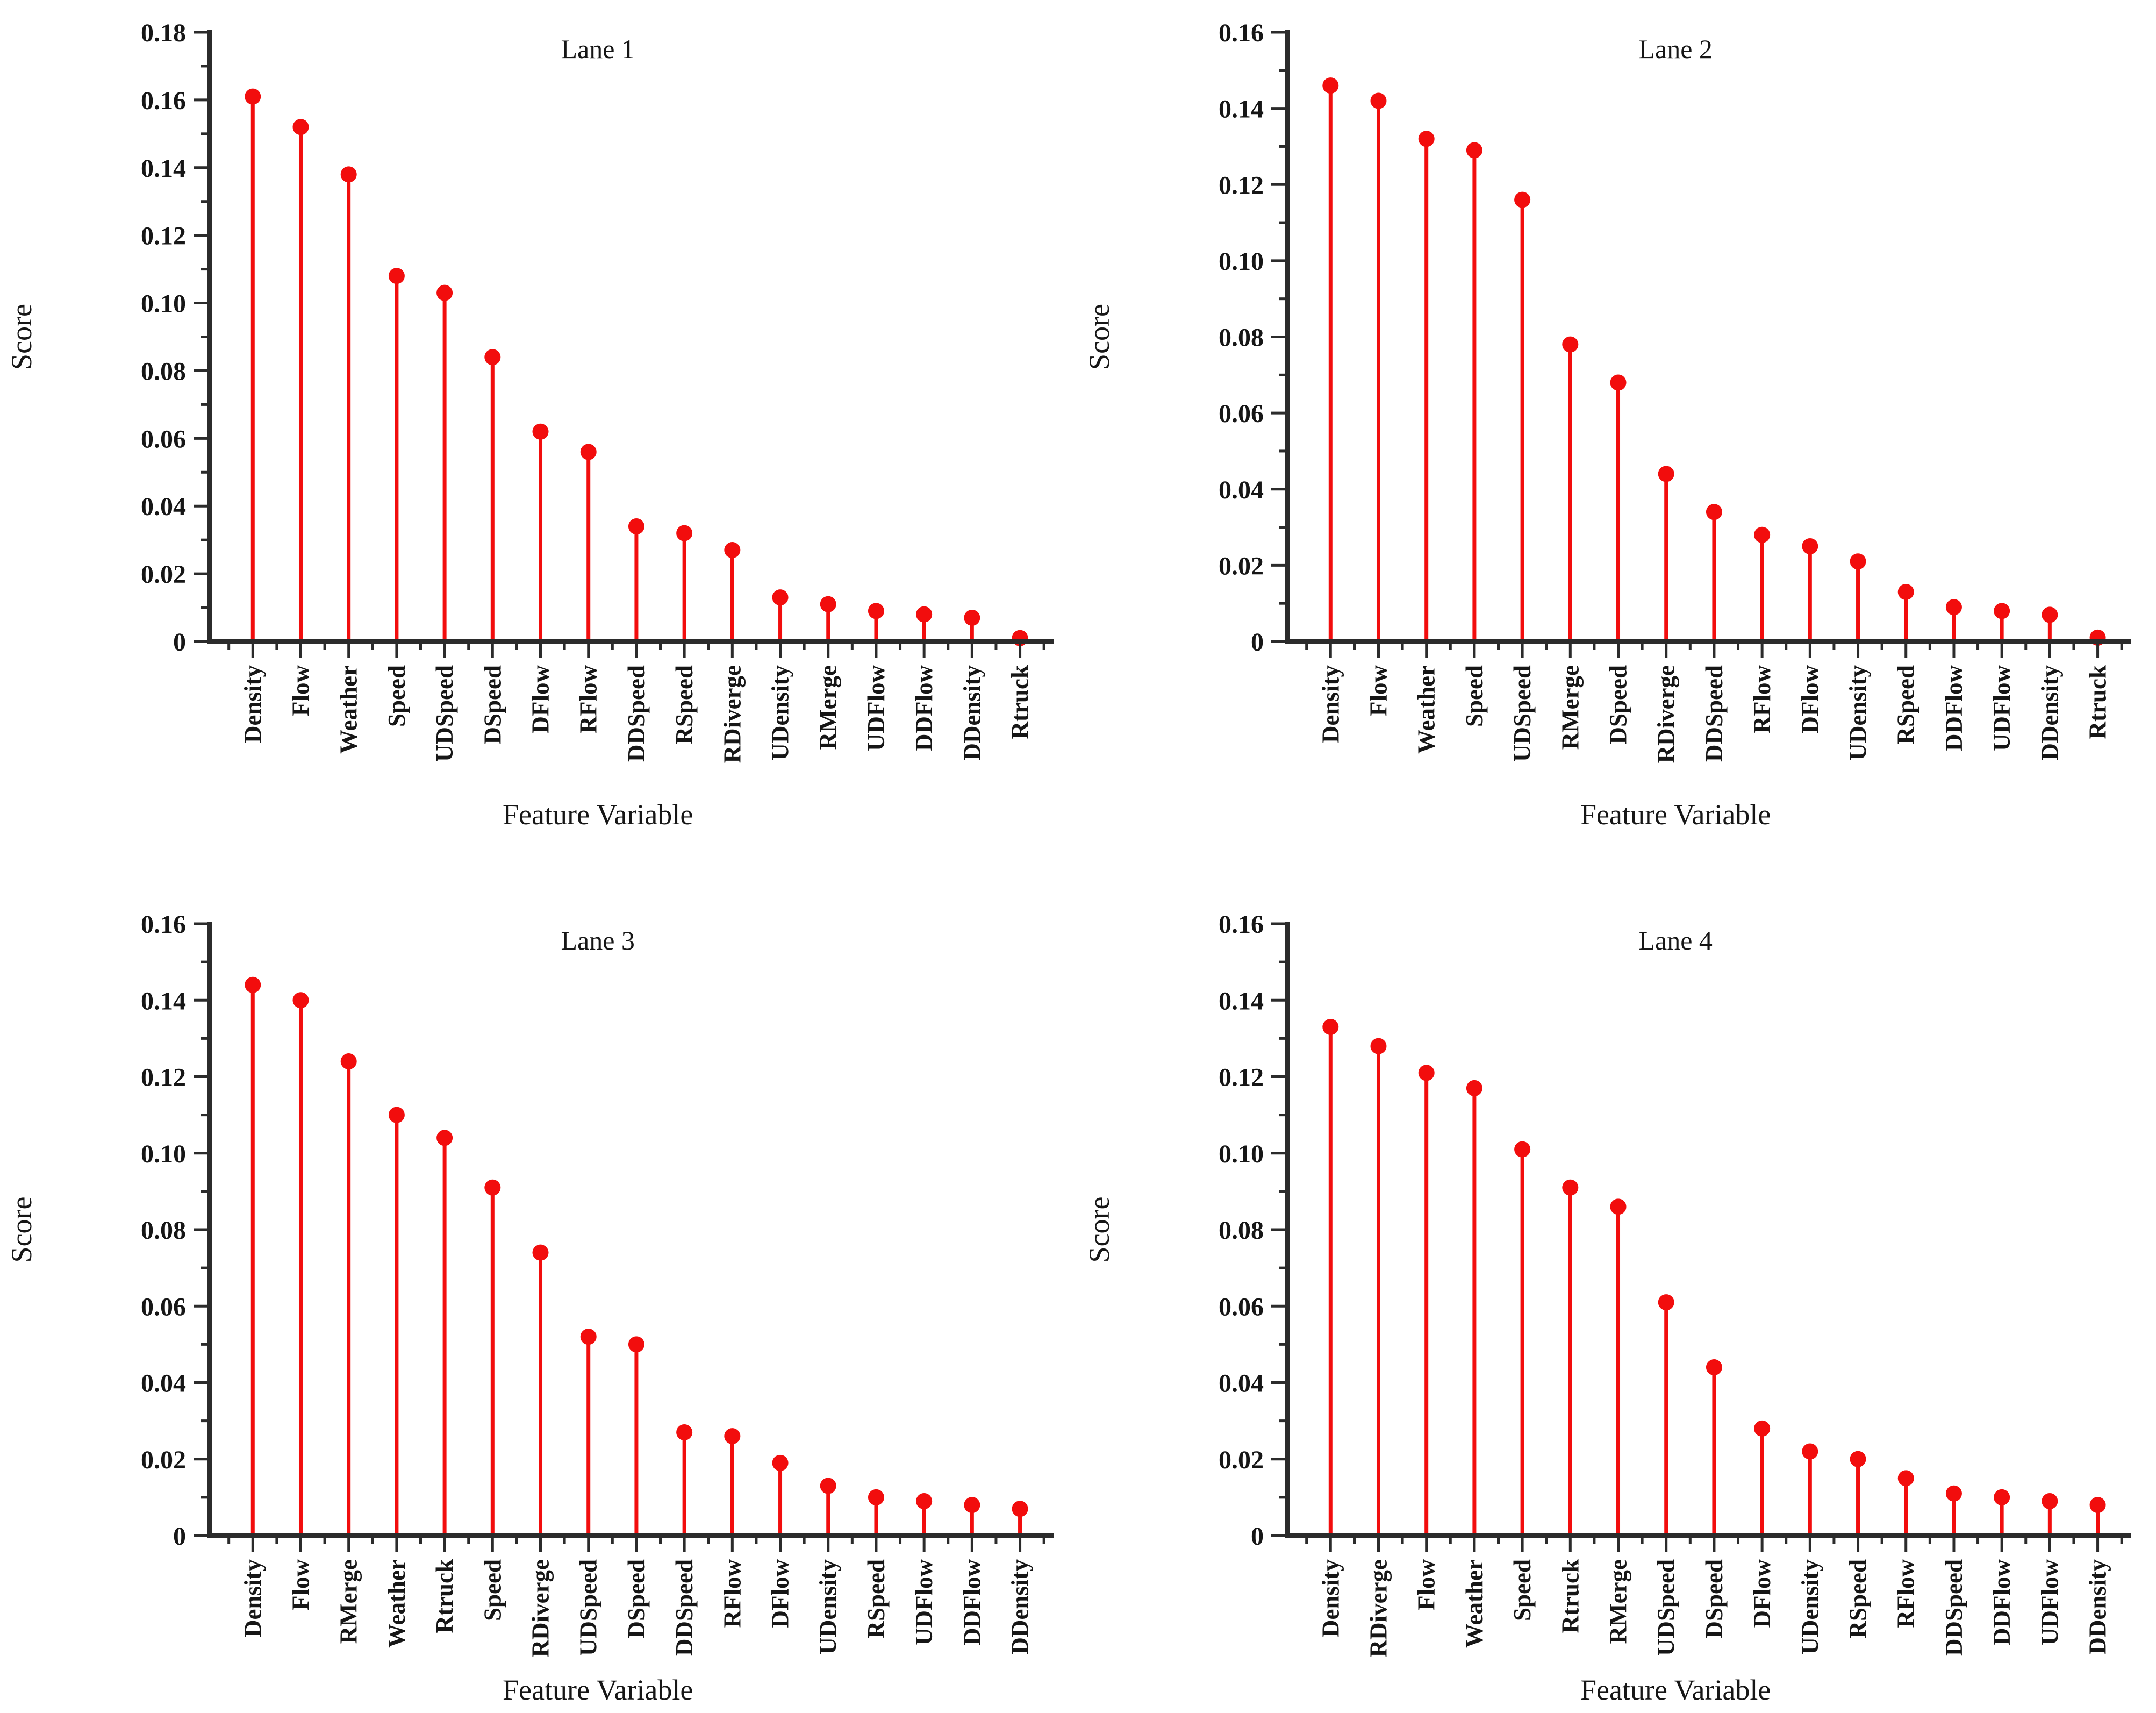 The width and height of the screenshot is (2156, 1713). I want to click on x-tick-label: Density, so click(252, 1598).